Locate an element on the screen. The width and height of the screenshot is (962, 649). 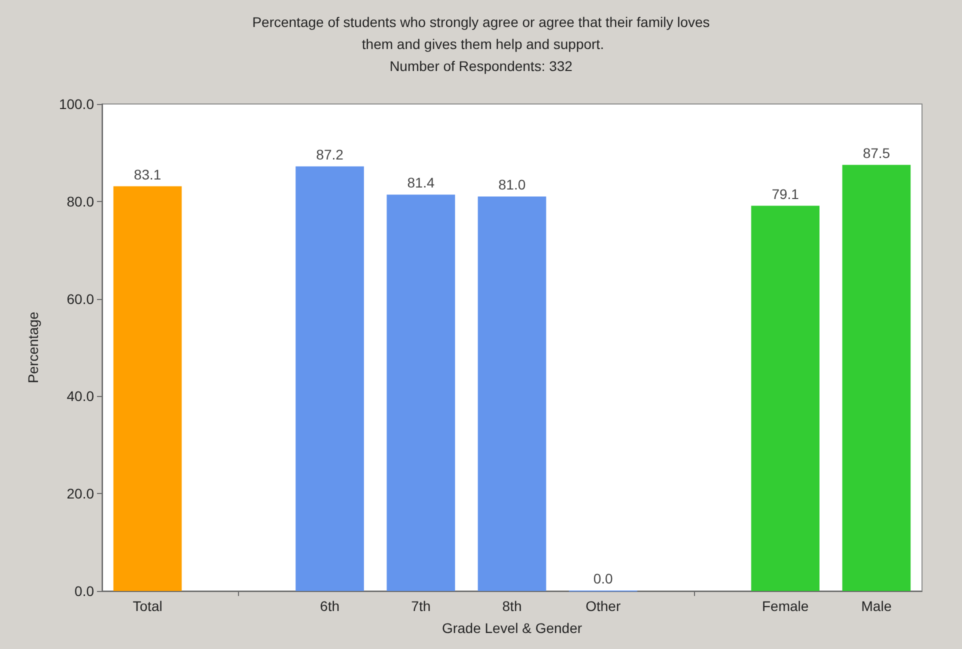
data-label: 79.1 is located at coordinates (786, 194).